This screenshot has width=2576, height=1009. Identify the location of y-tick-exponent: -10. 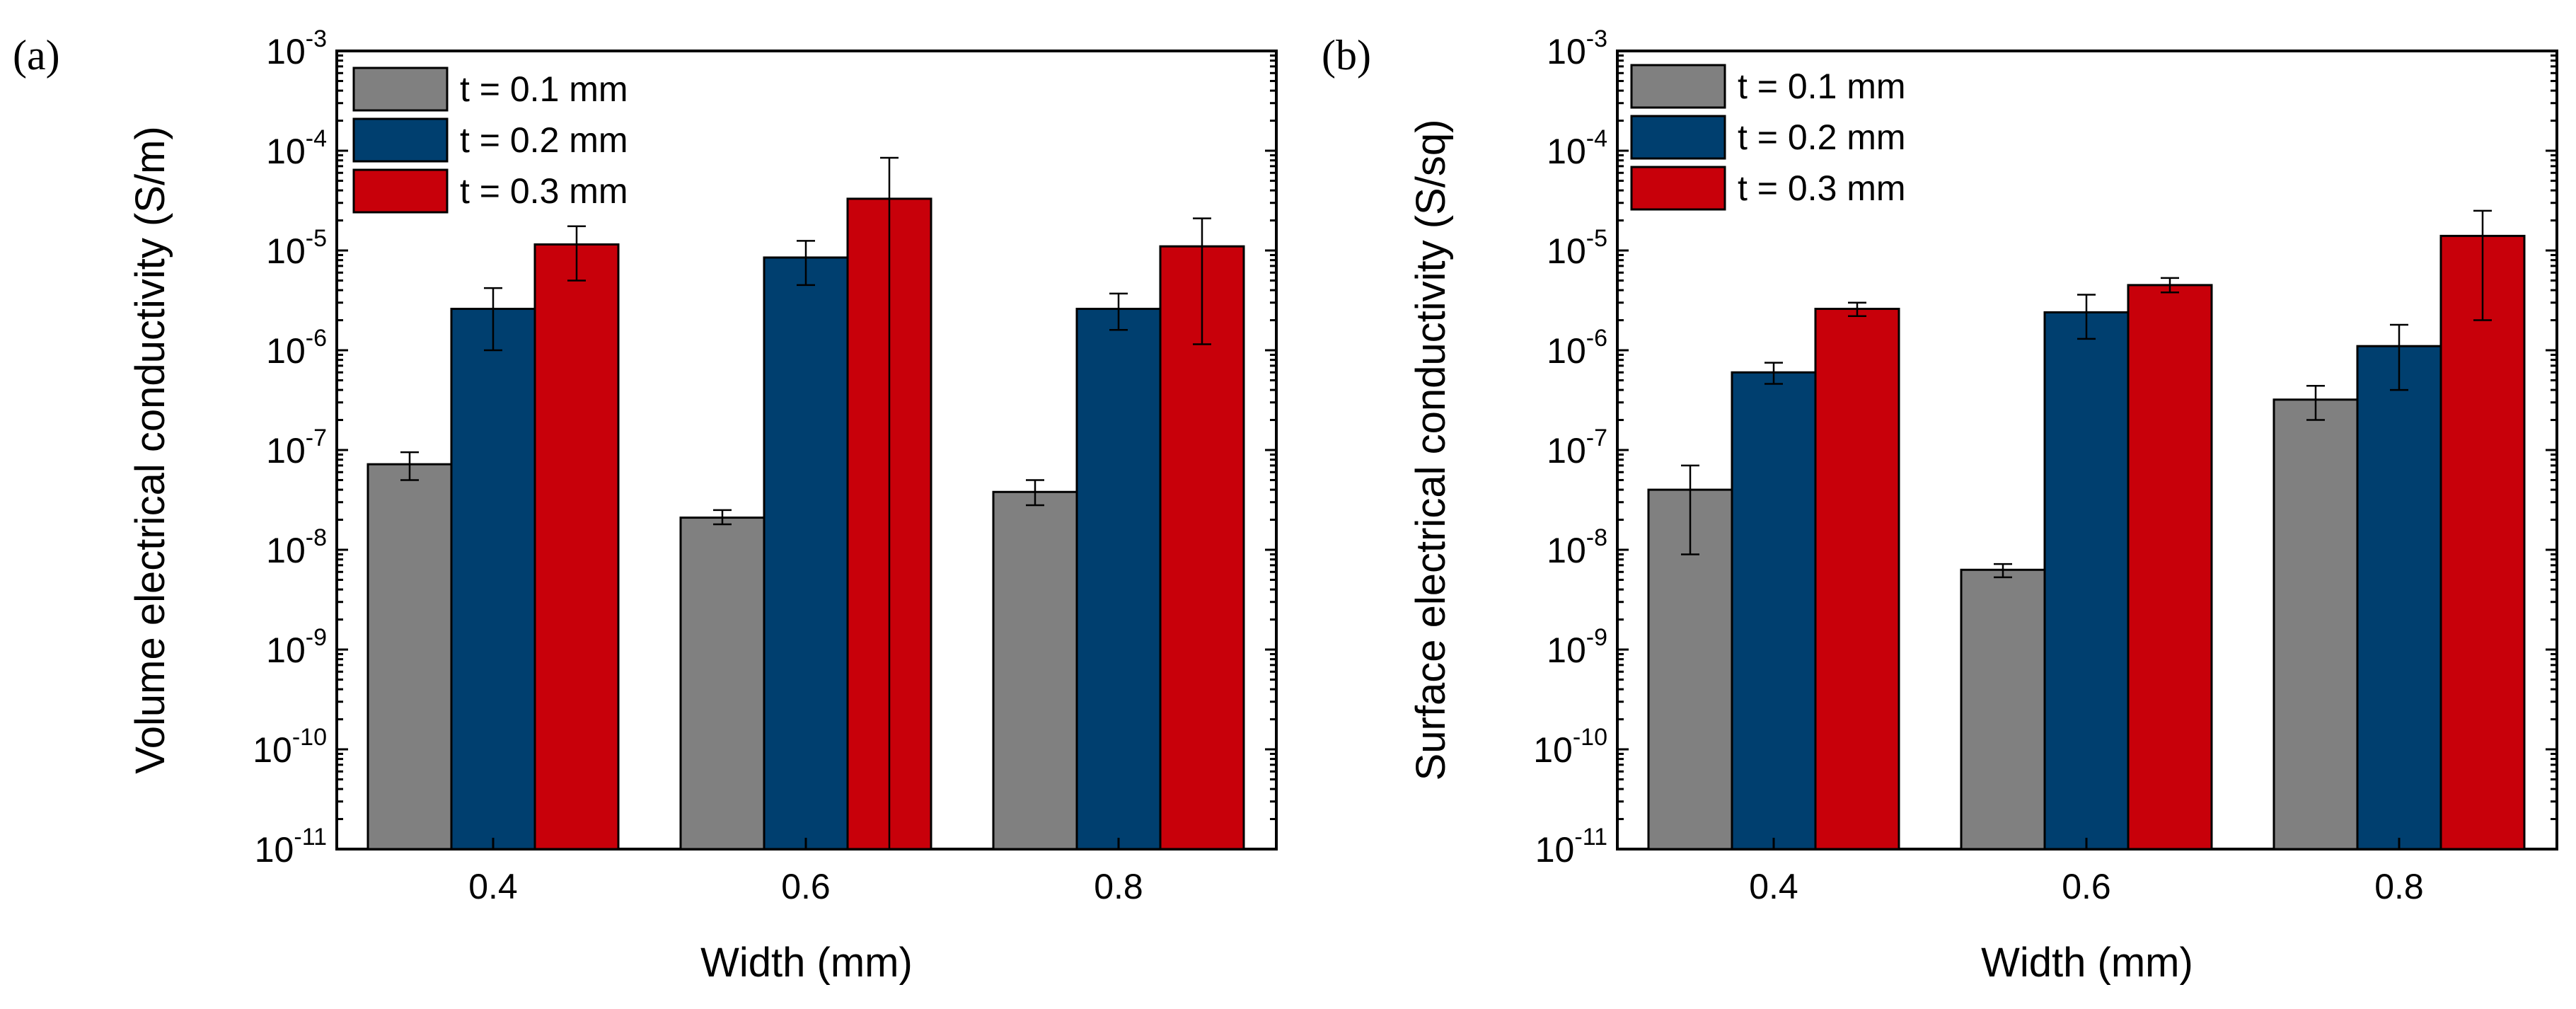
(309, 737).